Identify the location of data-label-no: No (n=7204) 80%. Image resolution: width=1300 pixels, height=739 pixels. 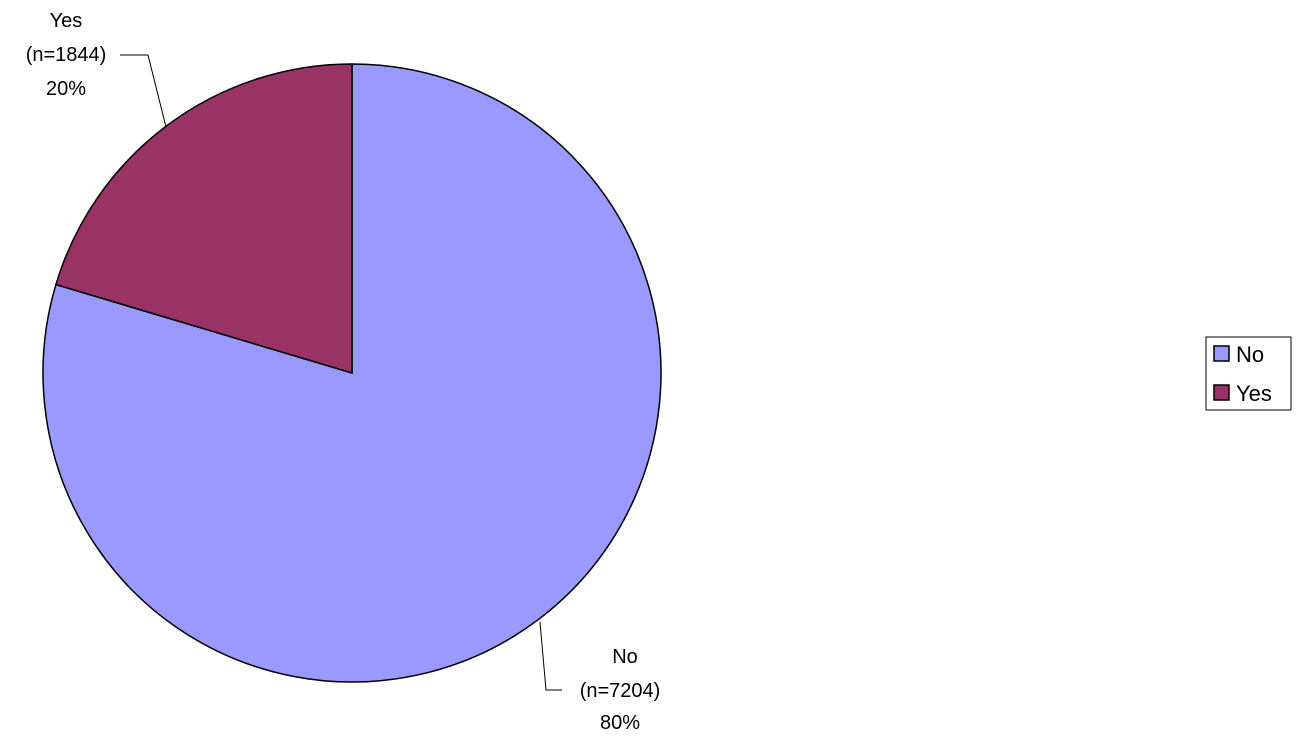
(620, 690).